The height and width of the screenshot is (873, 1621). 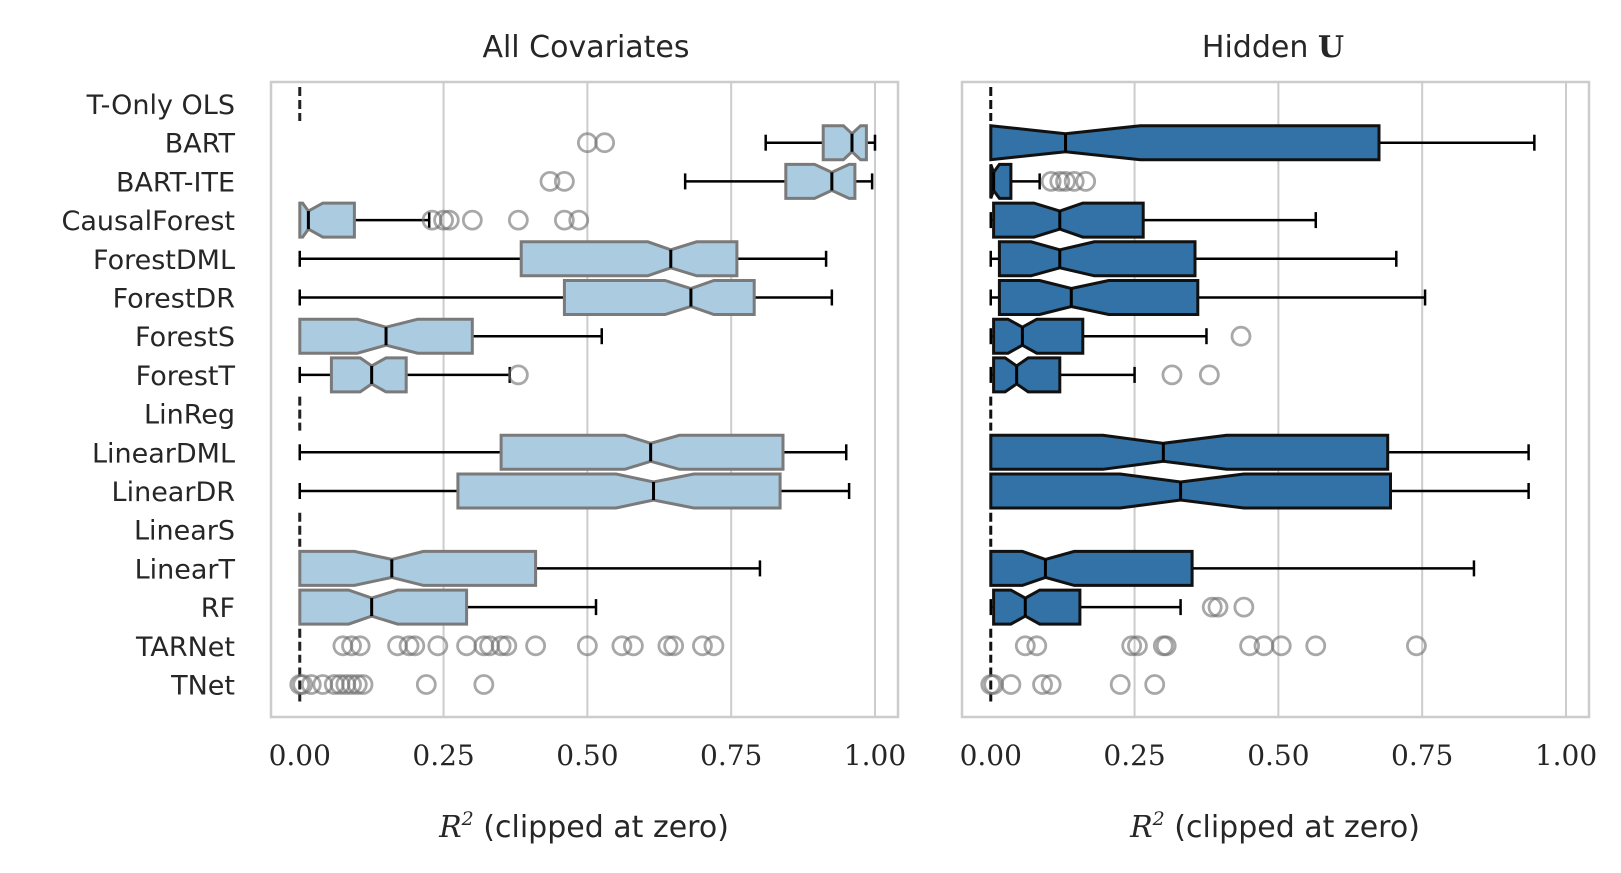 I want to click on y-tick-label: TNet, so click(x=202, y=686).